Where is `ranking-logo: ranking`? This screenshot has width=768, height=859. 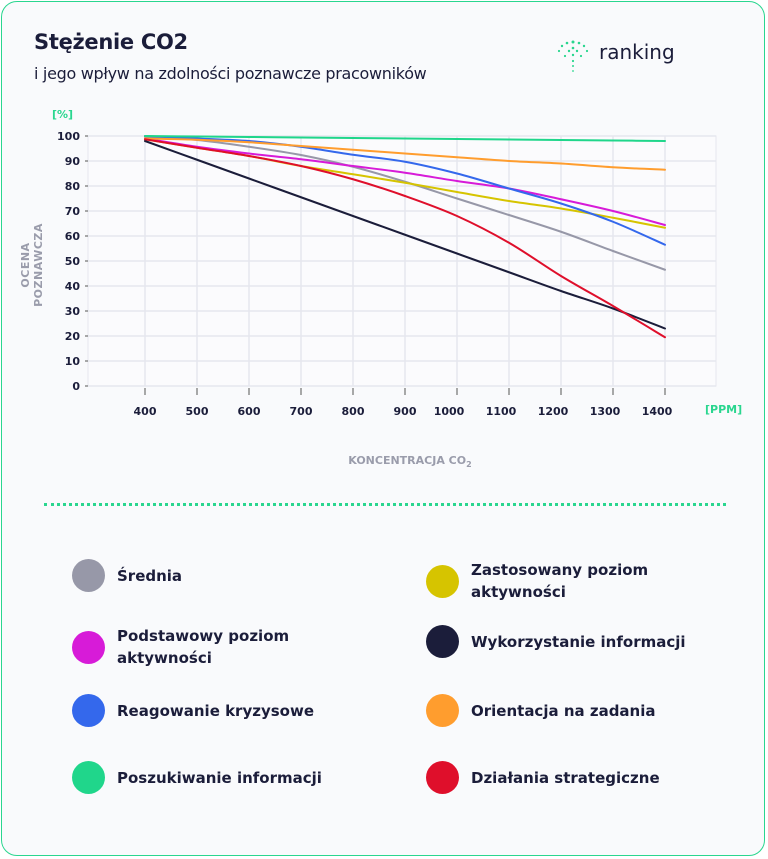 ranking-logo: ranking is located at coordinates (618, 55).